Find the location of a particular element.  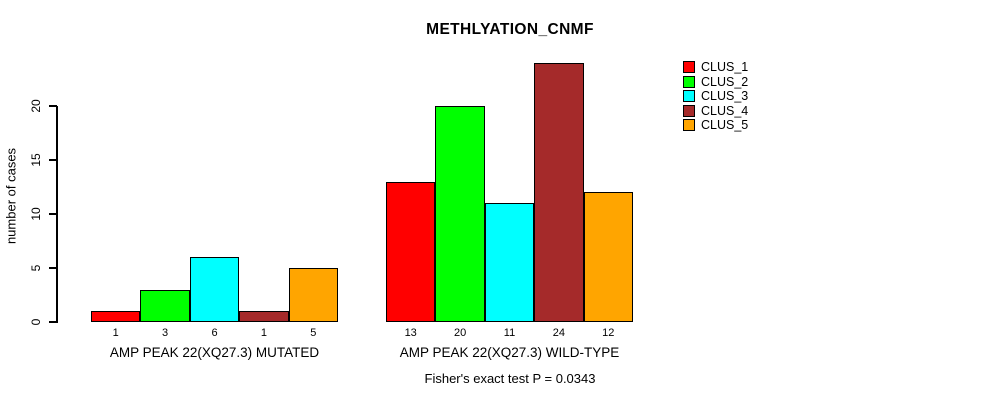

legend-label: CLUS_4 is located at coordinates (725, 110).